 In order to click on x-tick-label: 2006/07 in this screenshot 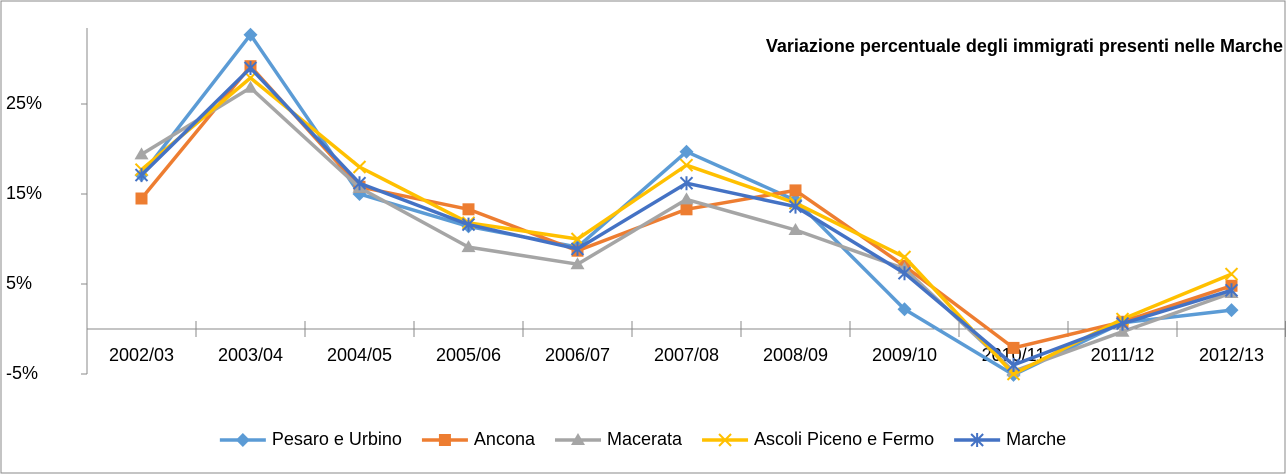, I will do `click(577, 355)`.